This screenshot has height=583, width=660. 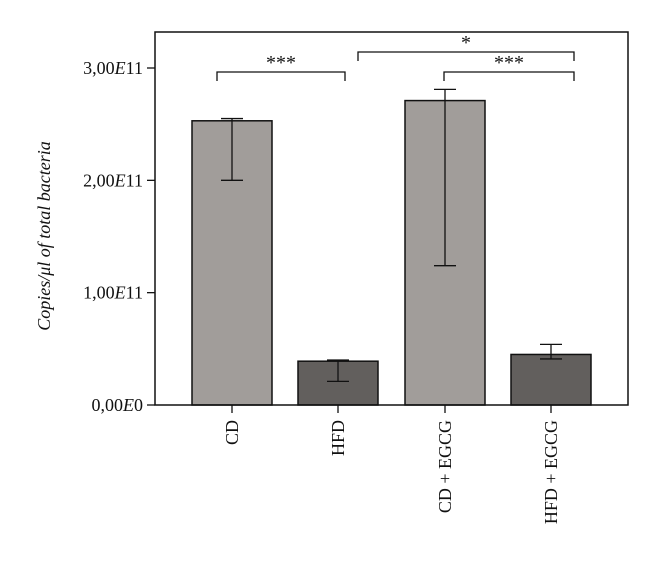 I want to click on x-tick-label: HFD, so click(x=338, y=438).